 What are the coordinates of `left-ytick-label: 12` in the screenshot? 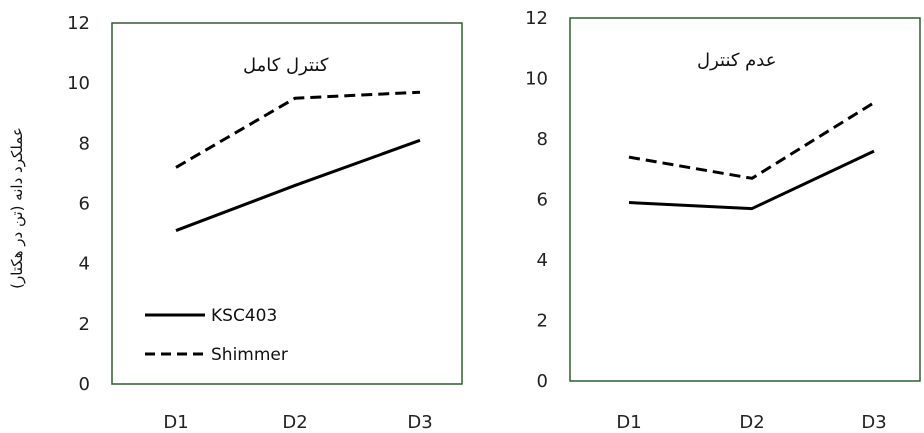 It's located at (78, 23).